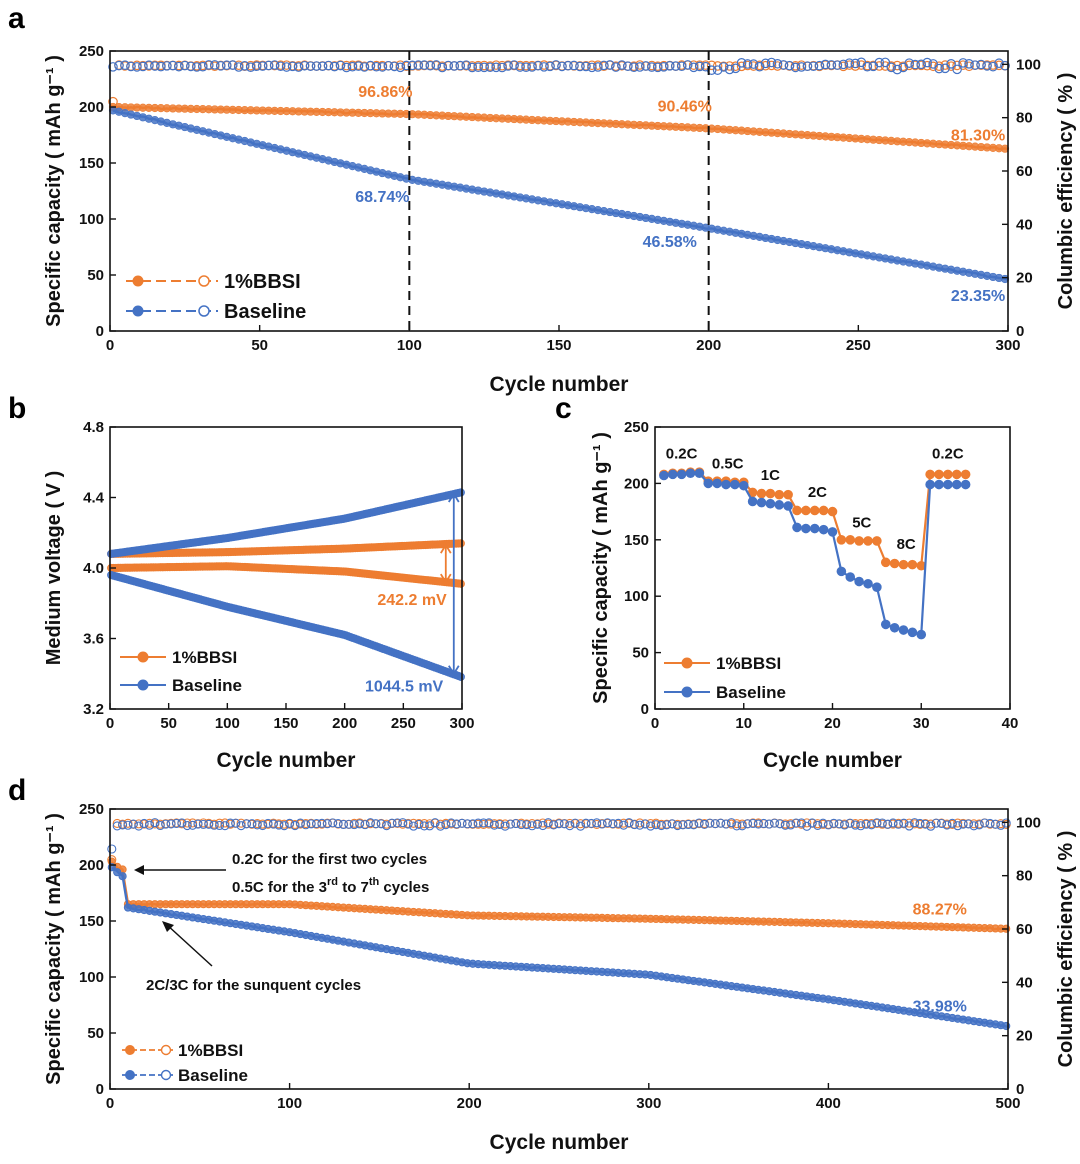 The image size is (1080, 1164). Describe the element at coordinates (601, 568) in the screenshot. I see `panel-c-y-axis-title: Specific capacity ( mAh g⁻¹ )` at that location.